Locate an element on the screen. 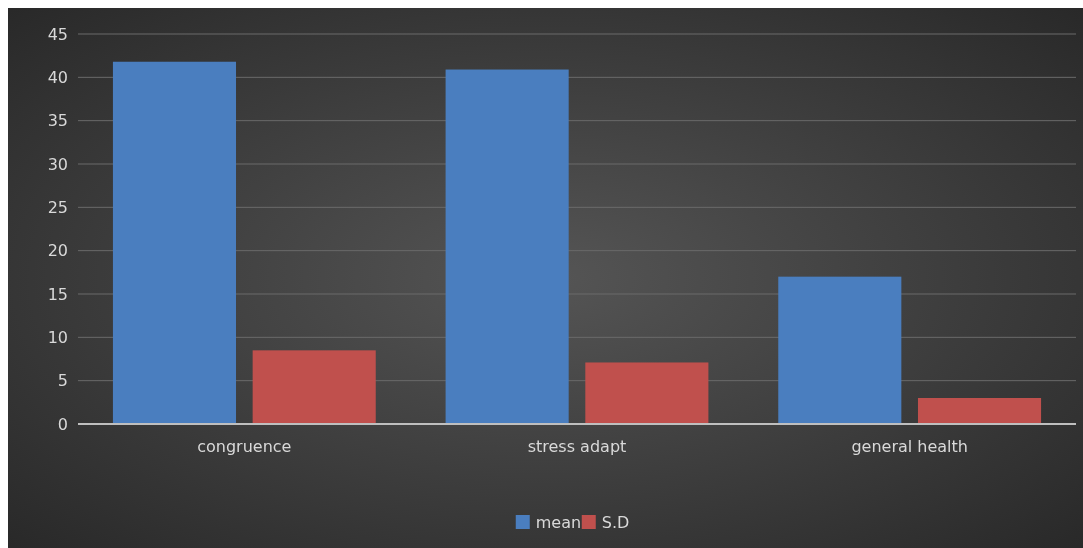 The height and width of the screenshot is (548, 1083). y-tick-label: 45 is located at coordinates (57, 34).